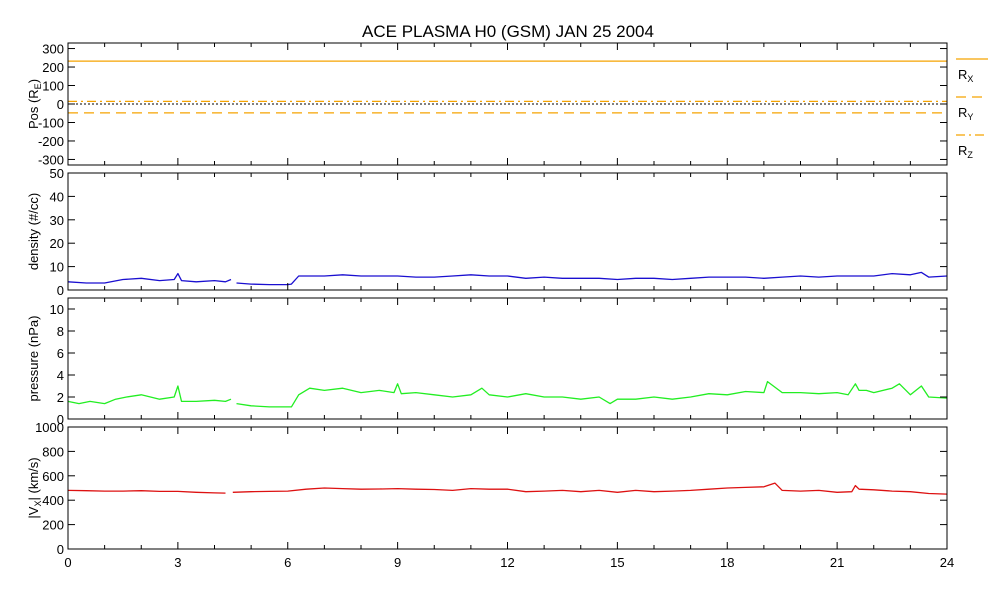 This screenshot has width=993, height=600. Describe the element at coordinates (51, 122) in the screenshot. I see `y-tick-label: -100` at that location.